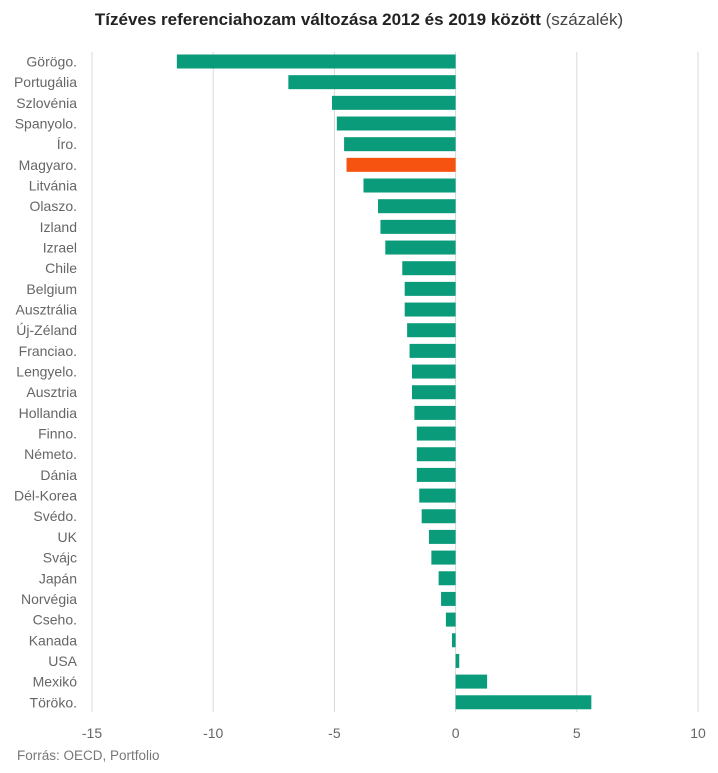 Image resolution: width=718 pixels, height=773 pixels. Describe the element at coordinates (456, 733) in the screenshot. I see `x-tick-label: 0` at that location.